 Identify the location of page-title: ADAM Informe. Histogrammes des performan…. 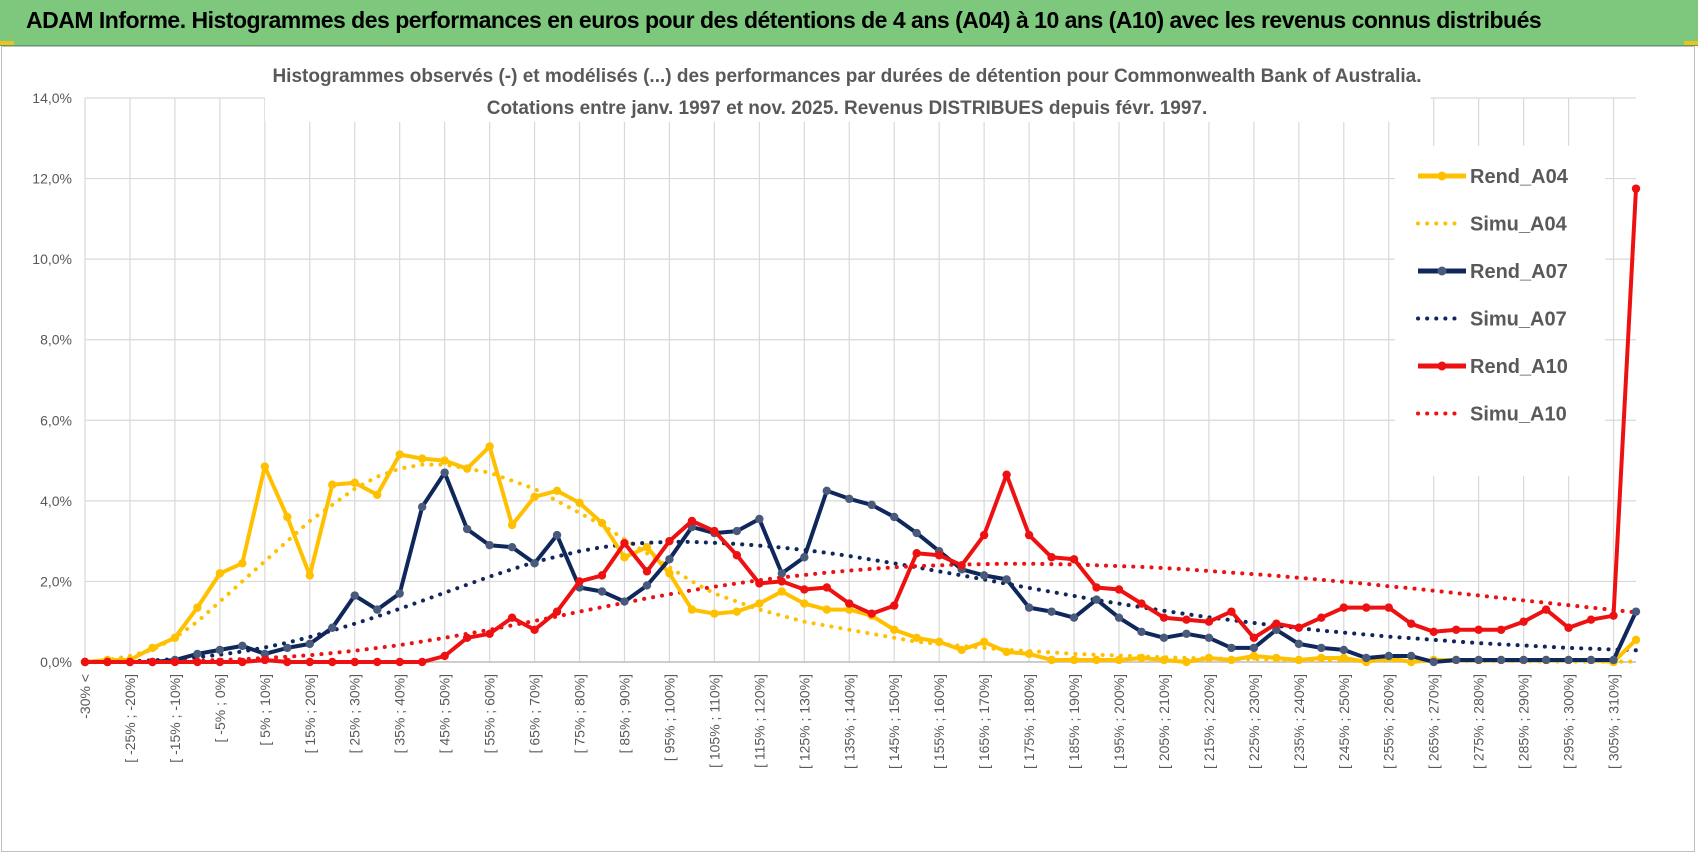
(784, 20).